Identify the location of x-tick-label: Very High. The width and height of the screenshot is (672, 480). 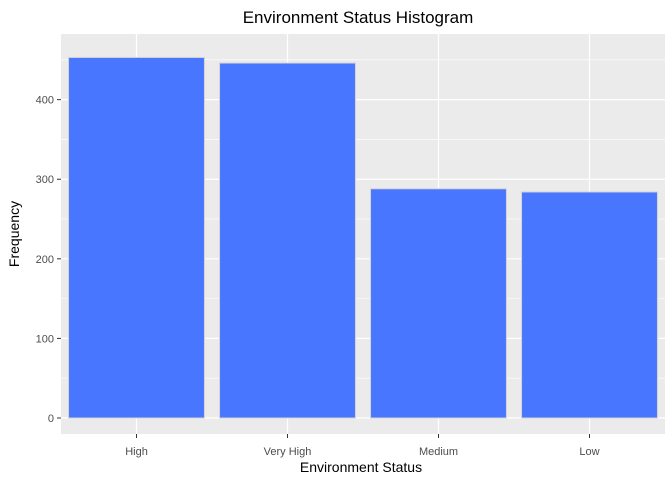
(288, 452).